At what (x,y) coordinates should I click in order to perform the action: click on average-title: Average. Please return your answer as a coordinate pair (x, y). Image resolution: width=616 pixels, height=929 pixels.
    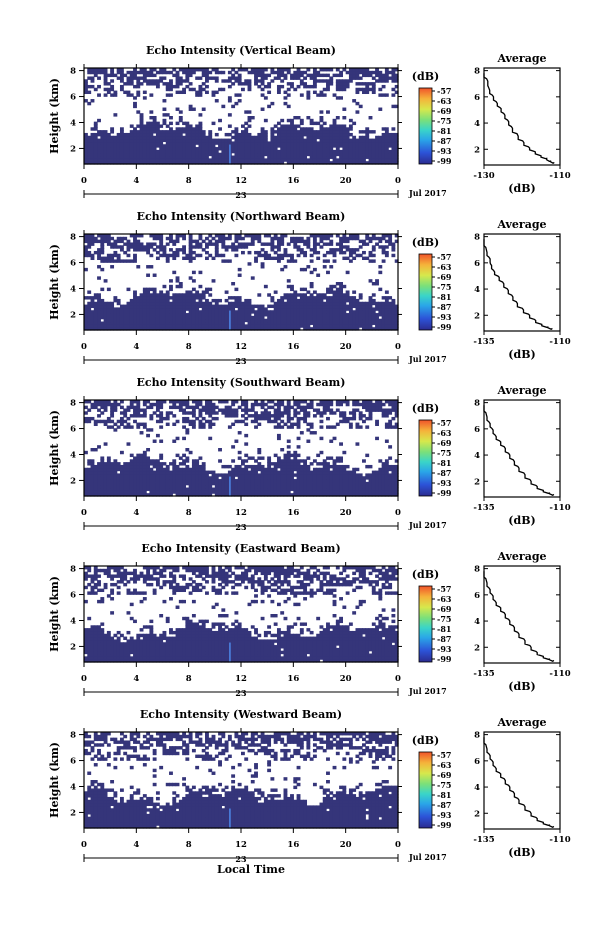
    Looking at the image, I should click on (521, 224).